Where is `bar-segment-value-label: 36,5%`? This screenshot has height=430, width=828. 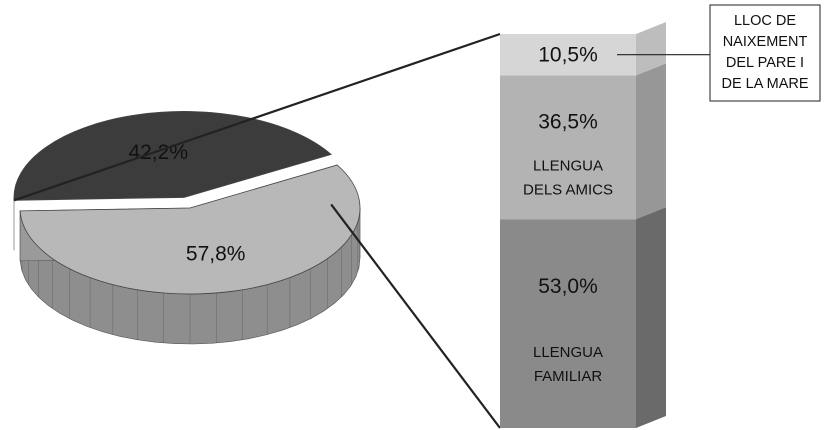 bar-segment-value-label: 36,5% is located at coordinates (568, 121).